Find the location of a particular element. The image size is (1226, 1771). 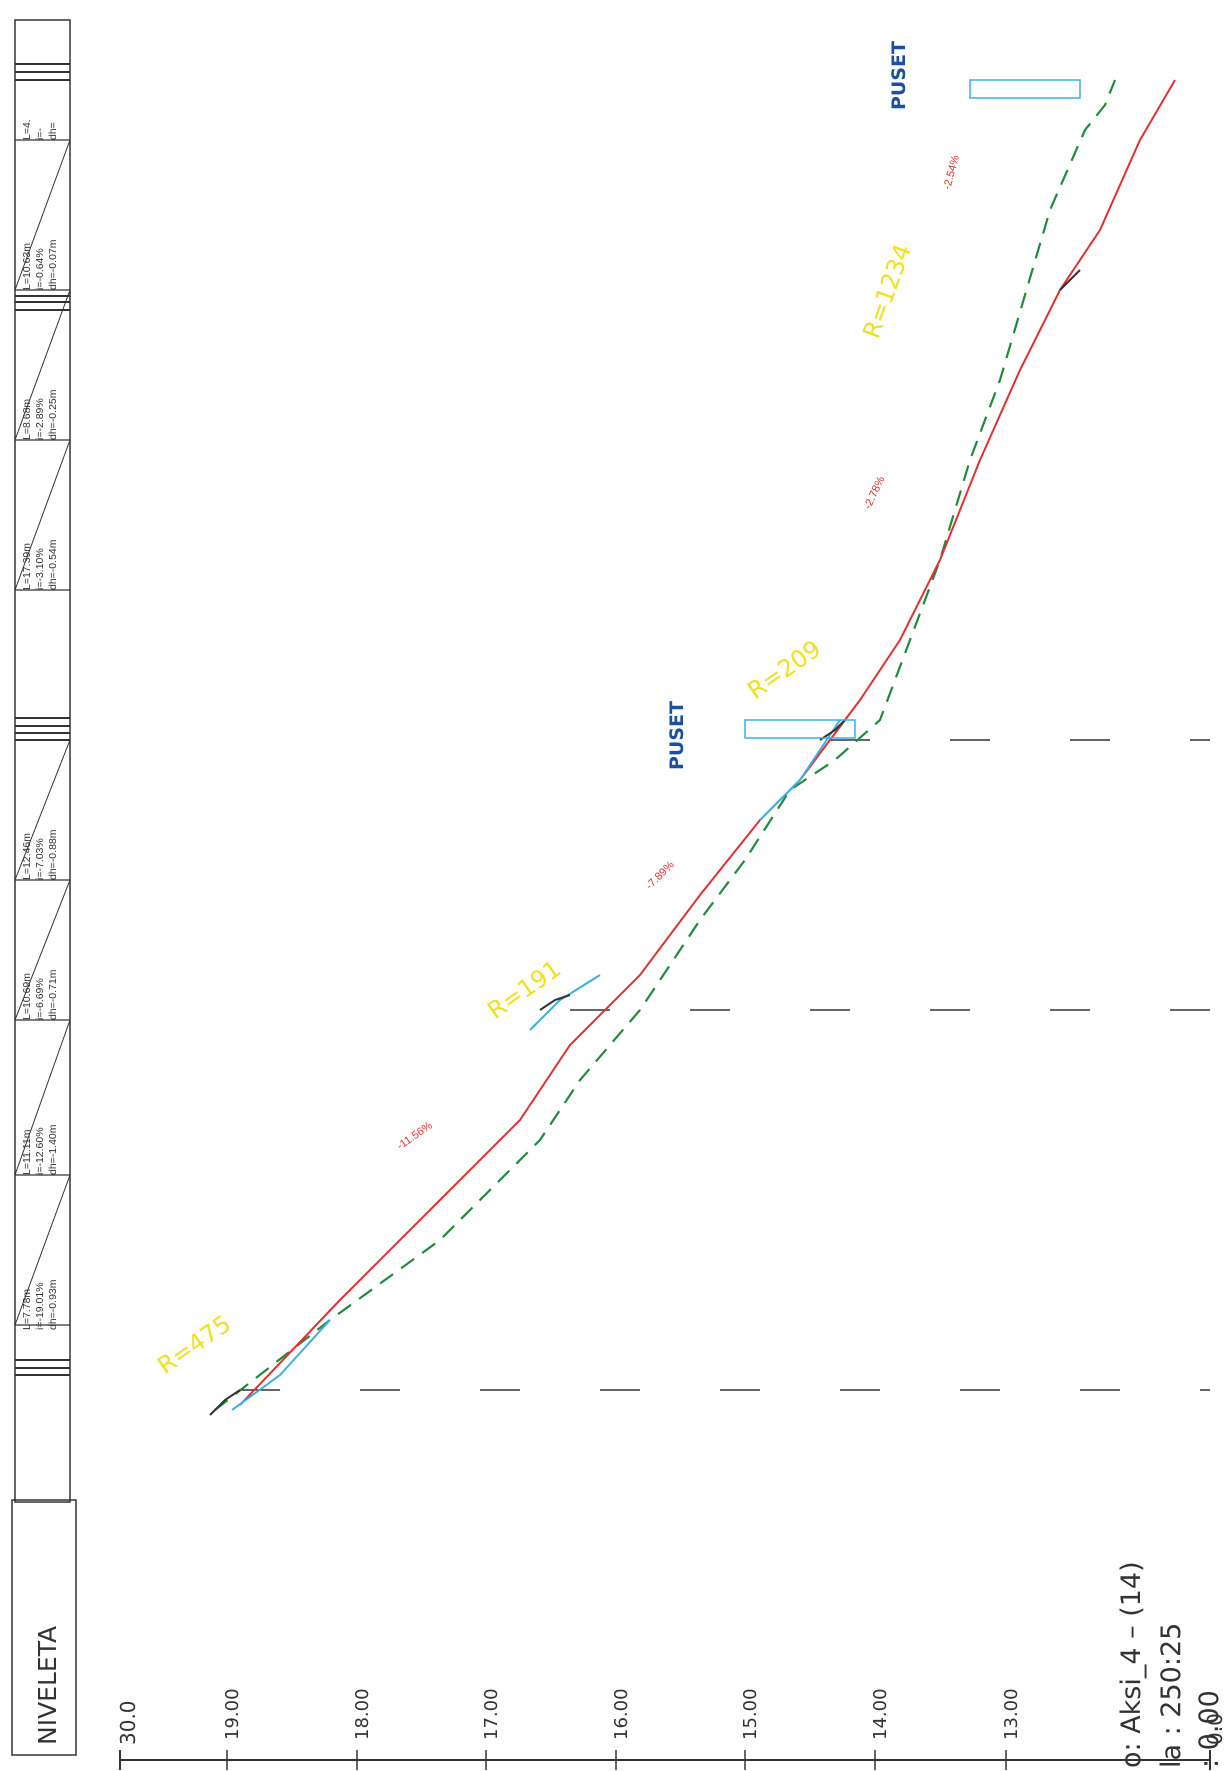

segment-8: L=4. i=- dh= is located at coordinates (40, 129).